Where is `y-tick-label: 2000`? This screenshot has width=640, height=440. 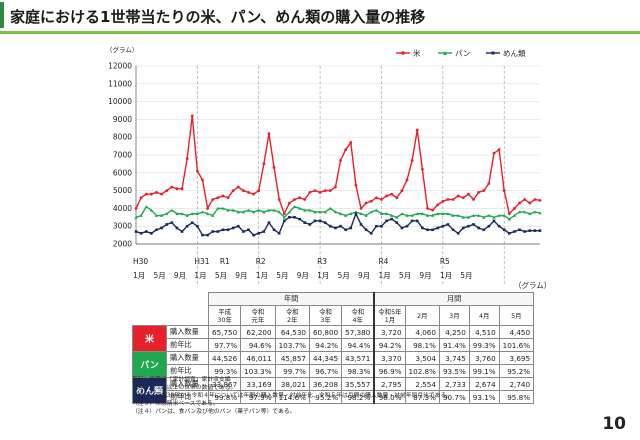
y-tick-label: 2000 is located at coordinates (122, 244).